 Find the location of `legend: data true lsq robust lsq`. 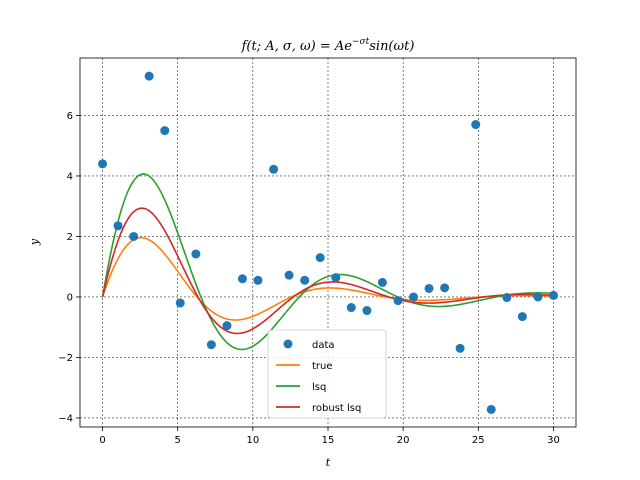

legend: data true lsq robust lsq is located at coordinates (327, 374).